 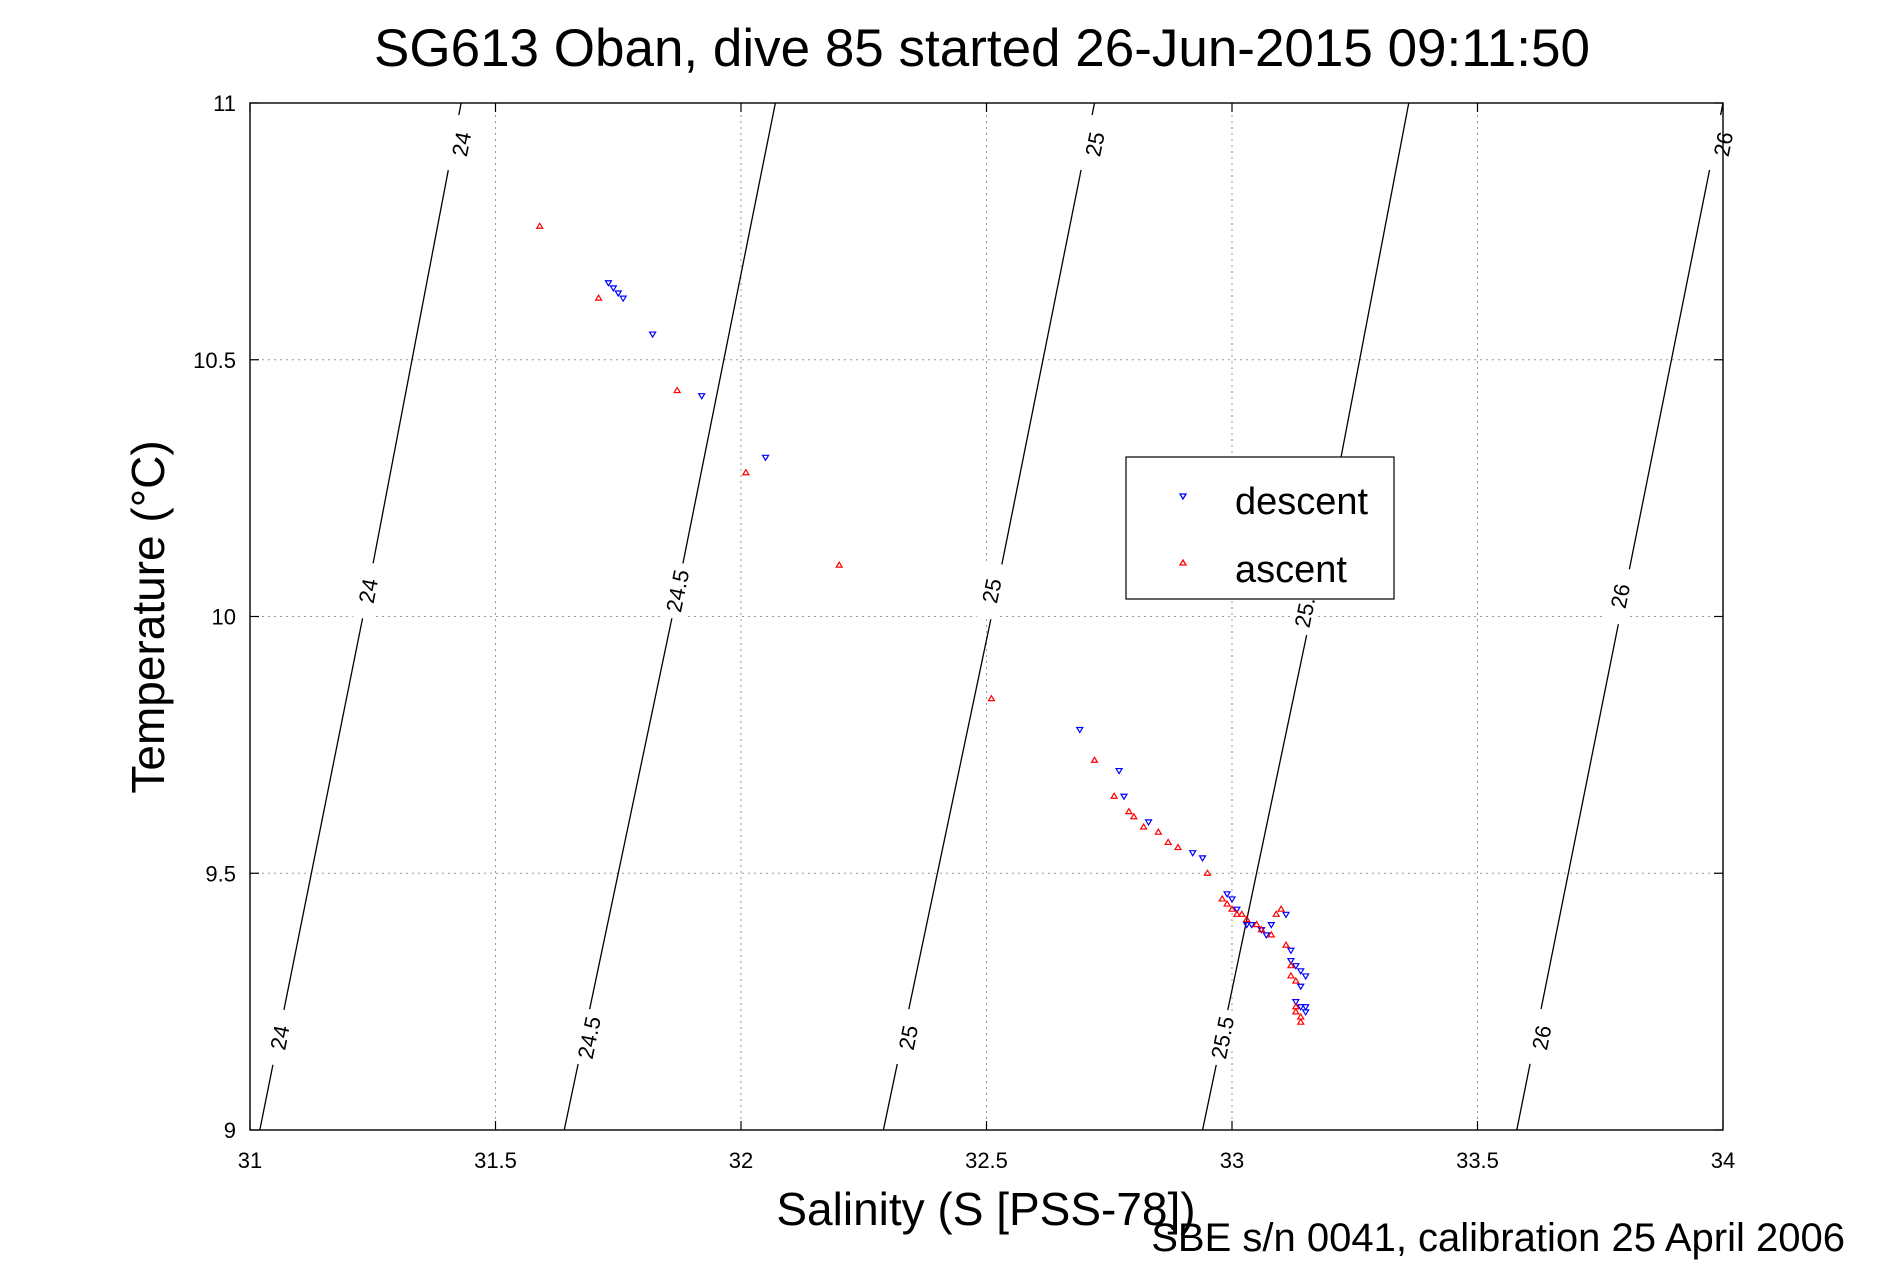 What do you see at coordinates (250, 1160) in the screenshot?
I see `x-tick-label: 31` at bounding box center [250, 1160].